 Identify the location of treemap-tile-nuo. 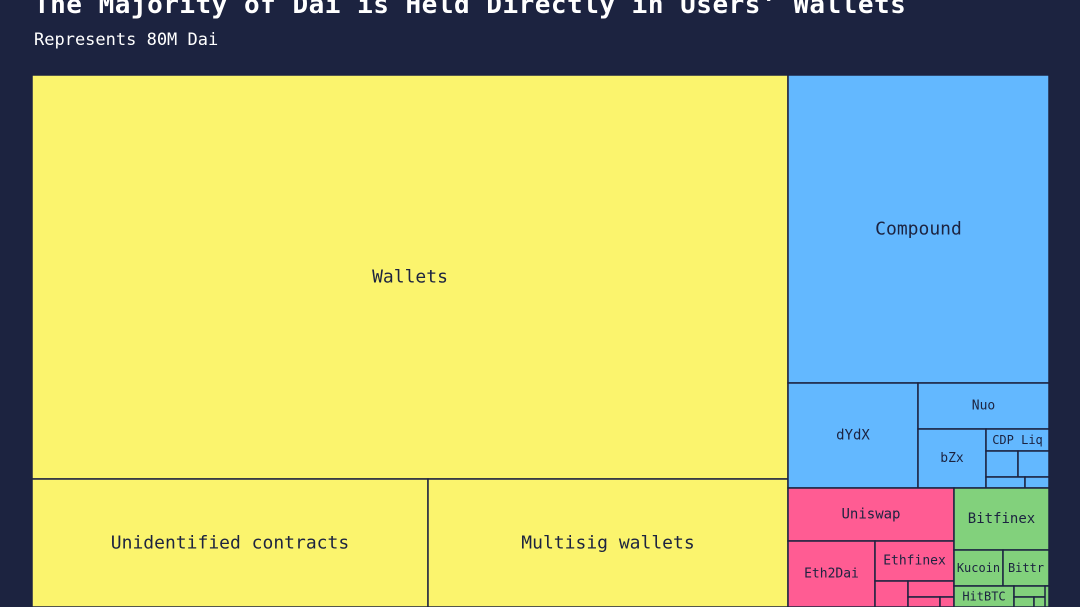
(983, 406).